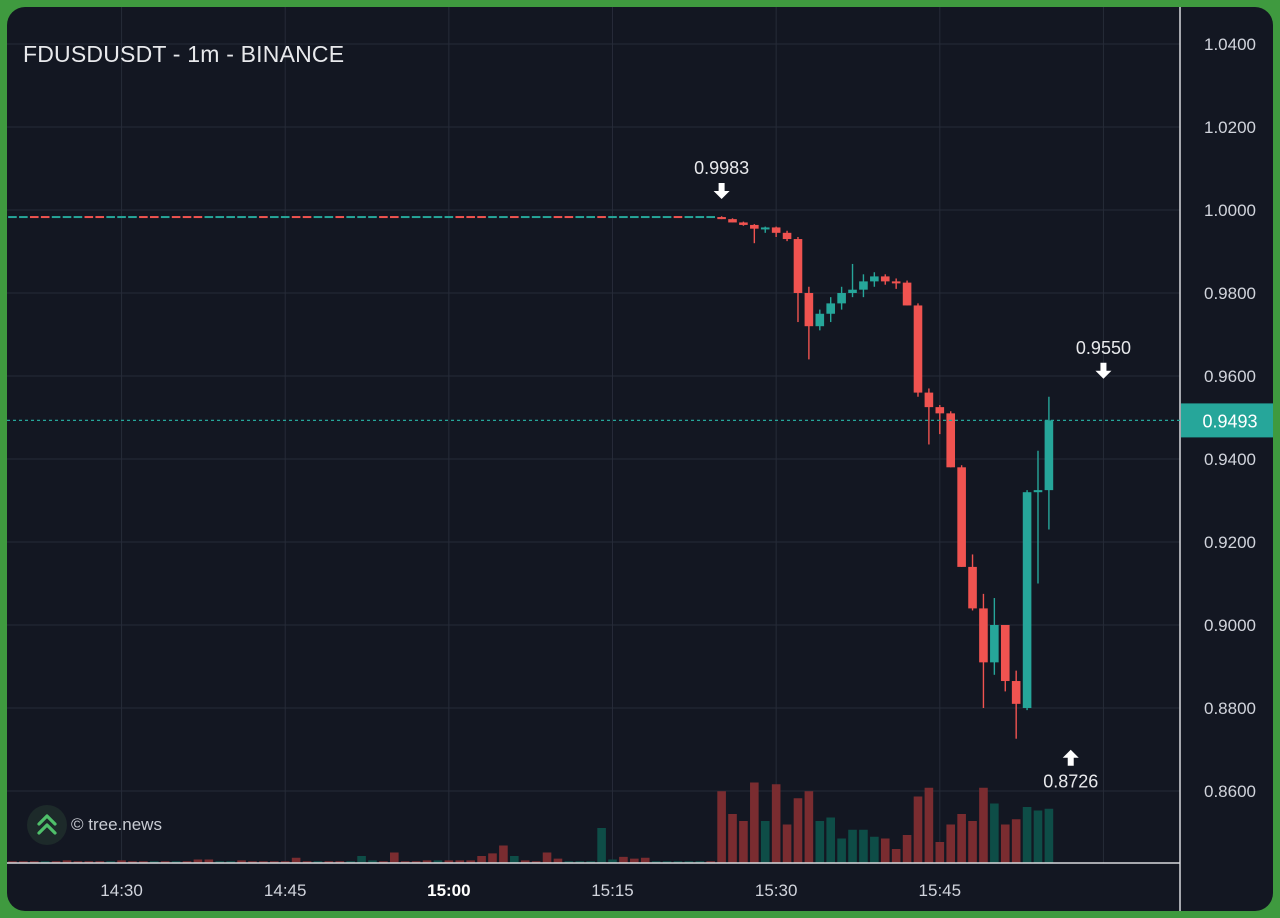 Image resolution: width=1280 pixels, height=918 pixels. I want to click on arrow-down-icon, so click(1103, 370).